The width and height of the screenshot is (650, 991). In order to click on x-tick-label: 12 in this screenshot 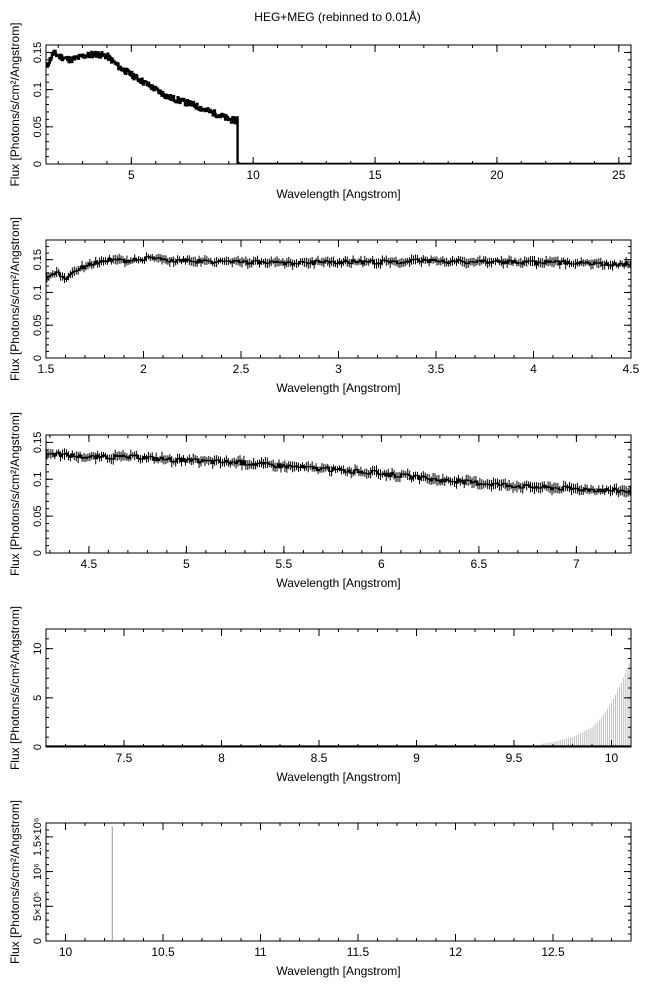, I will do `click(456, 952)`.